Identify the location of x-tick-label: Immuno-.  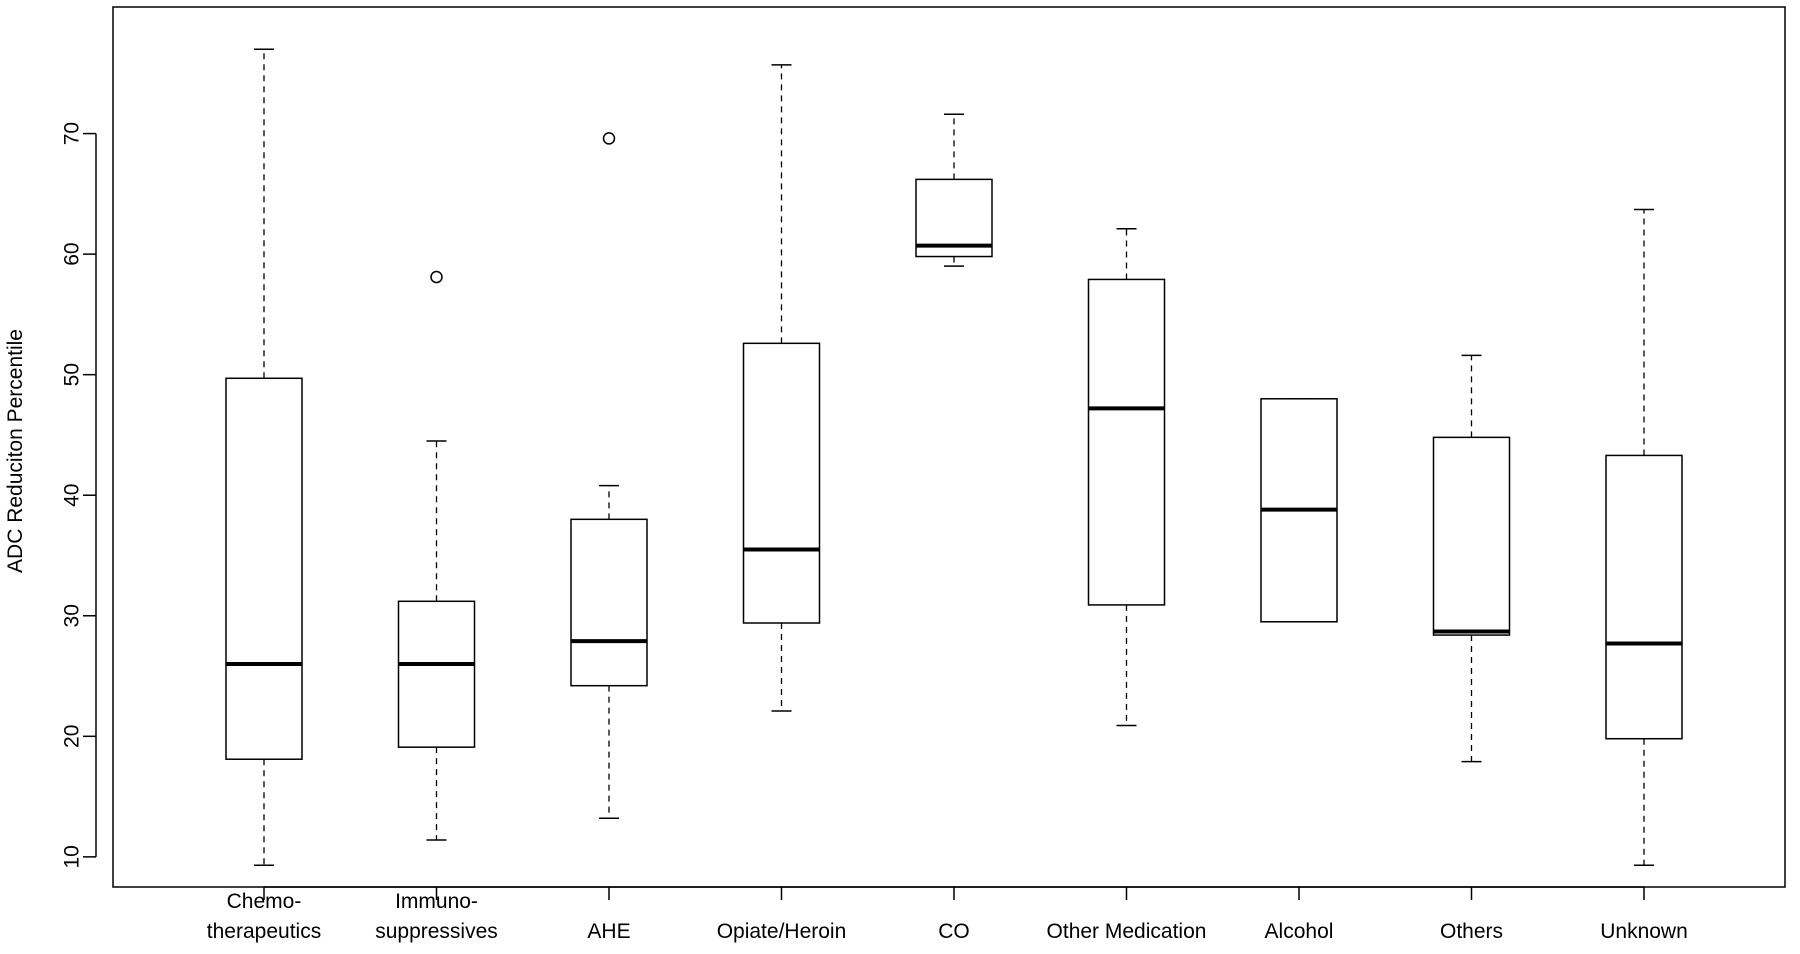
(436, 901).